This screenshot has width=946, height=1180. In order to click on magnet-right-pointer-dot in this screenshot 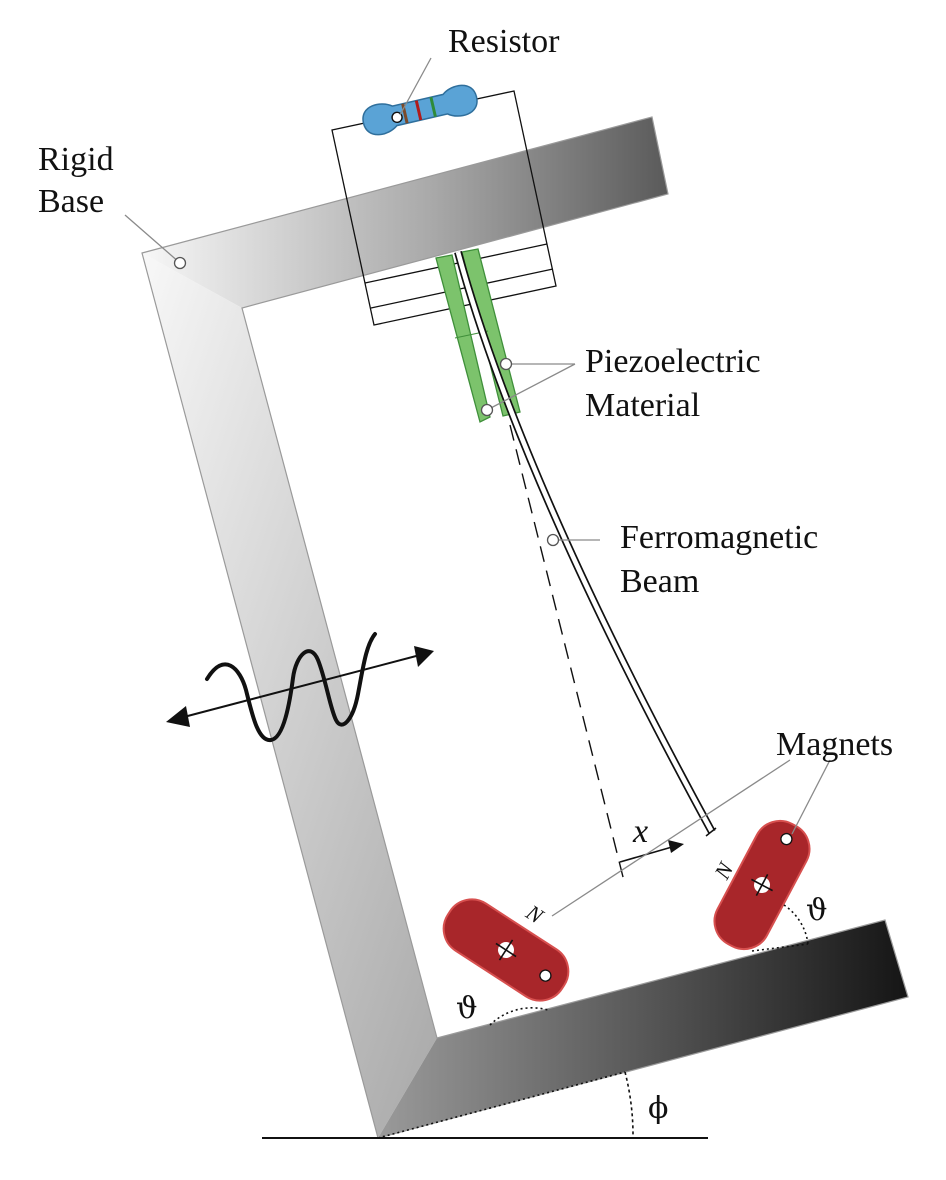, I will do `click(786, 839)`.